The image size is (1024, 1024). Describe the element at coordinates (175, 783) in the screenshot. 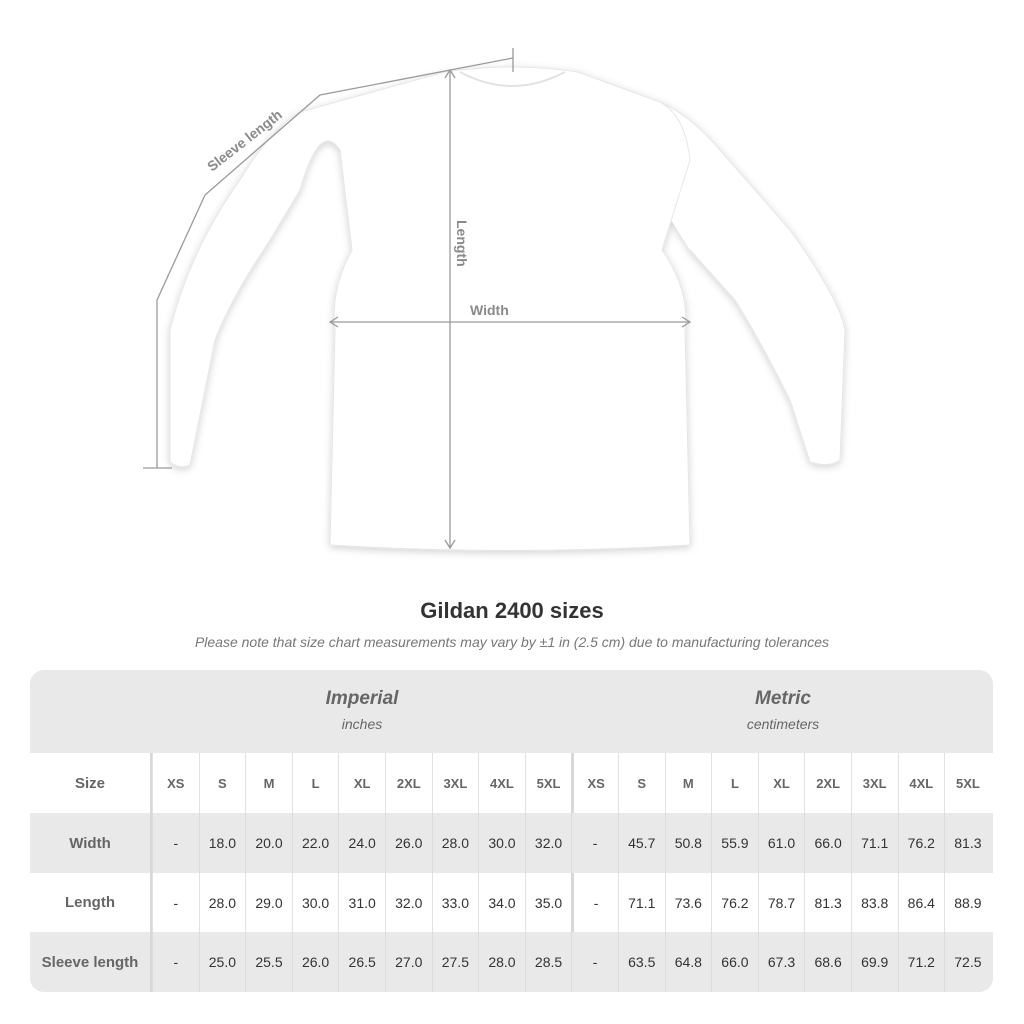

I see `size-imperial-header: XS` at that location.